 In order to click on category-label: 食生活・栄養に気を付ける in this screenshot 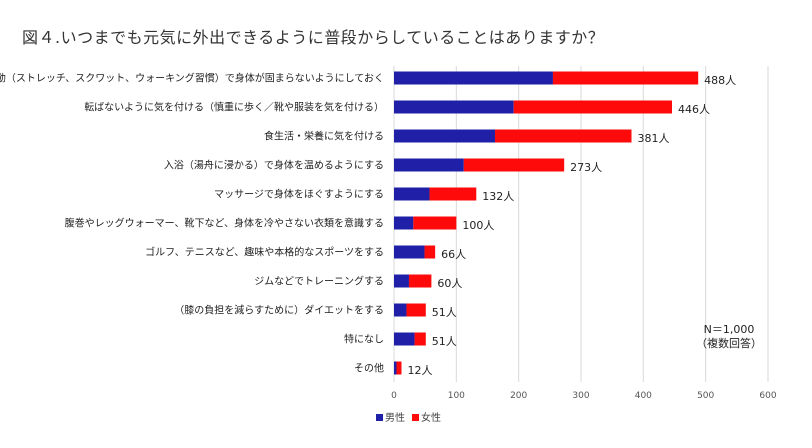, I will do `click(324, 136)`.